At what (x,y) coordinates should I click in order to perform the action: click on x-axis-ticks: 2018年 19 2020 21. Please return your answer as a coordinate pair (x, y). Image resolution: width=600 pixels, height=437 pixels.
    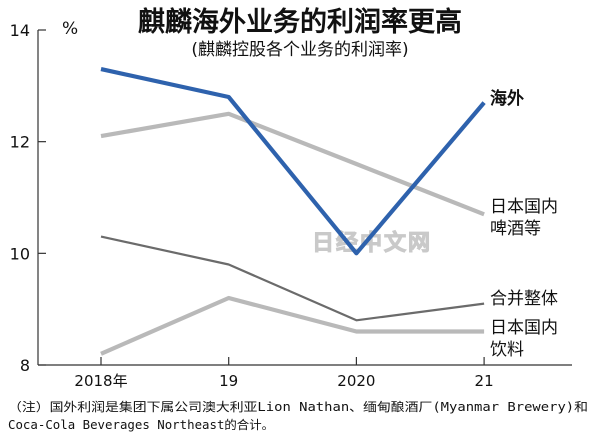
    Looking at the image, I should click on (284, 373).